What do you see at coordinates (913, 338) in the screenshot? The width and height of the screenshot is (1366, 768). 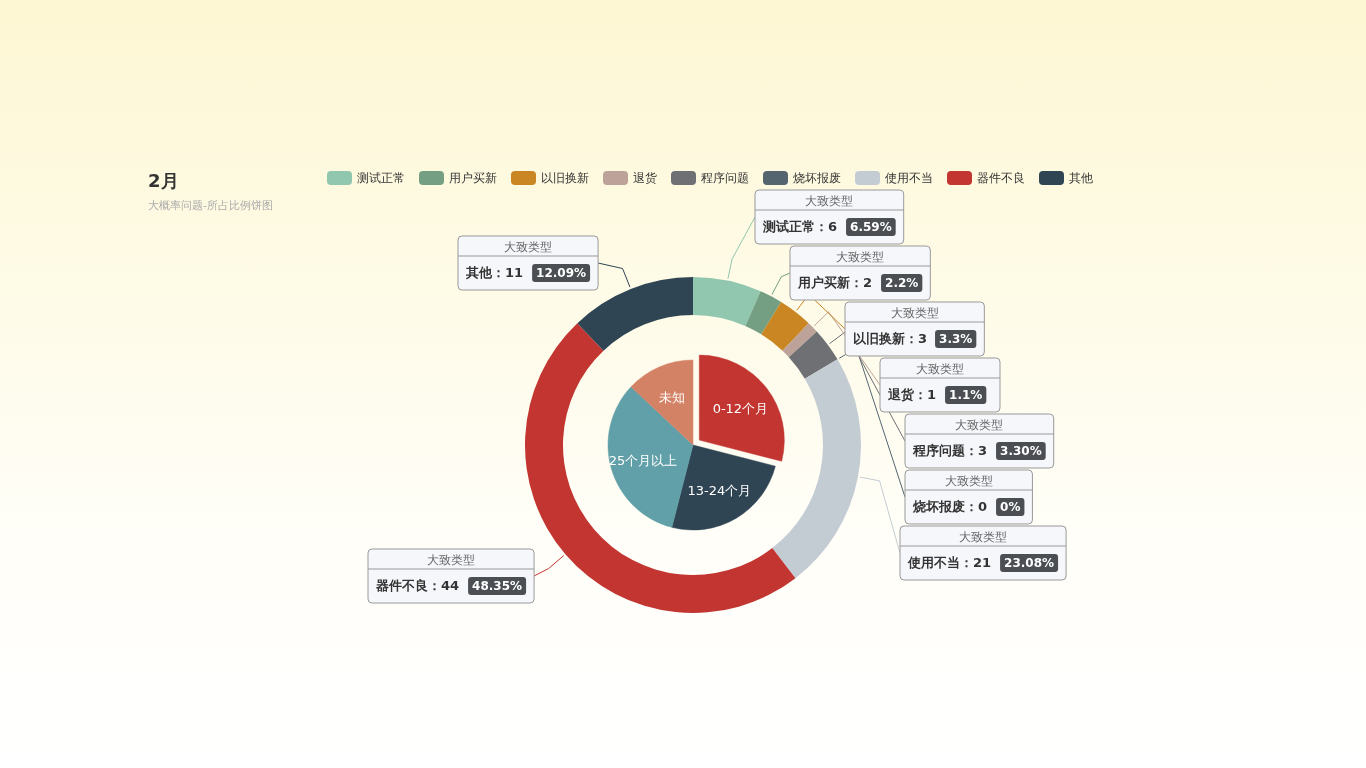 I see `data-label: 以旧换新：3 3.3%` at bounding box center [913, 338].